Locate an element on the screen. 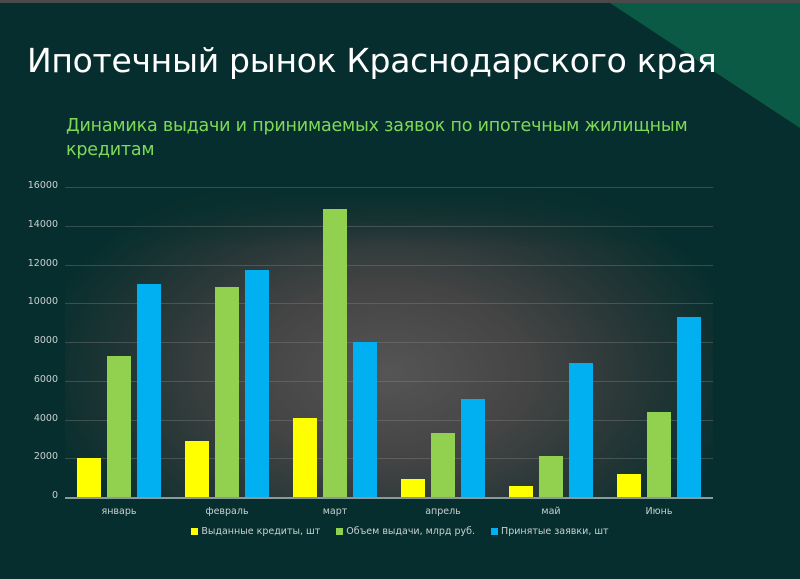 Image resolution: width=800 pixels, height=579 pixels. legend-label: Выданные кредиты, шт is located at coordinates (261, 531).